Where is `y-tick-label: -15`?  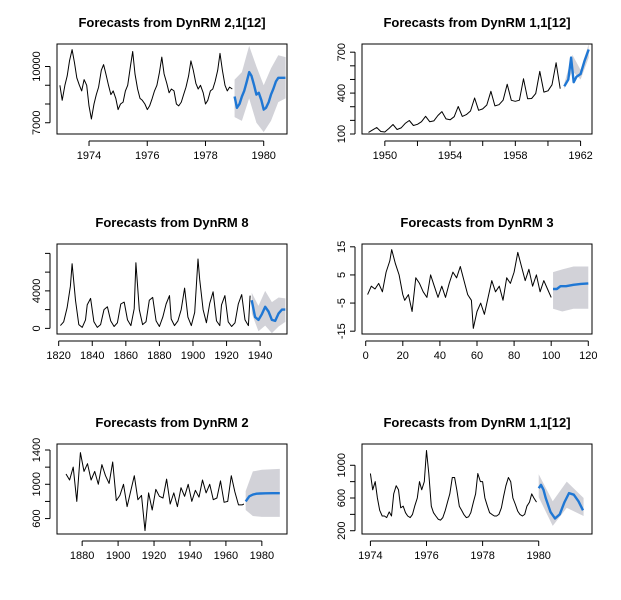
y-tick-label: -15 is located at coordinates (342, 331).